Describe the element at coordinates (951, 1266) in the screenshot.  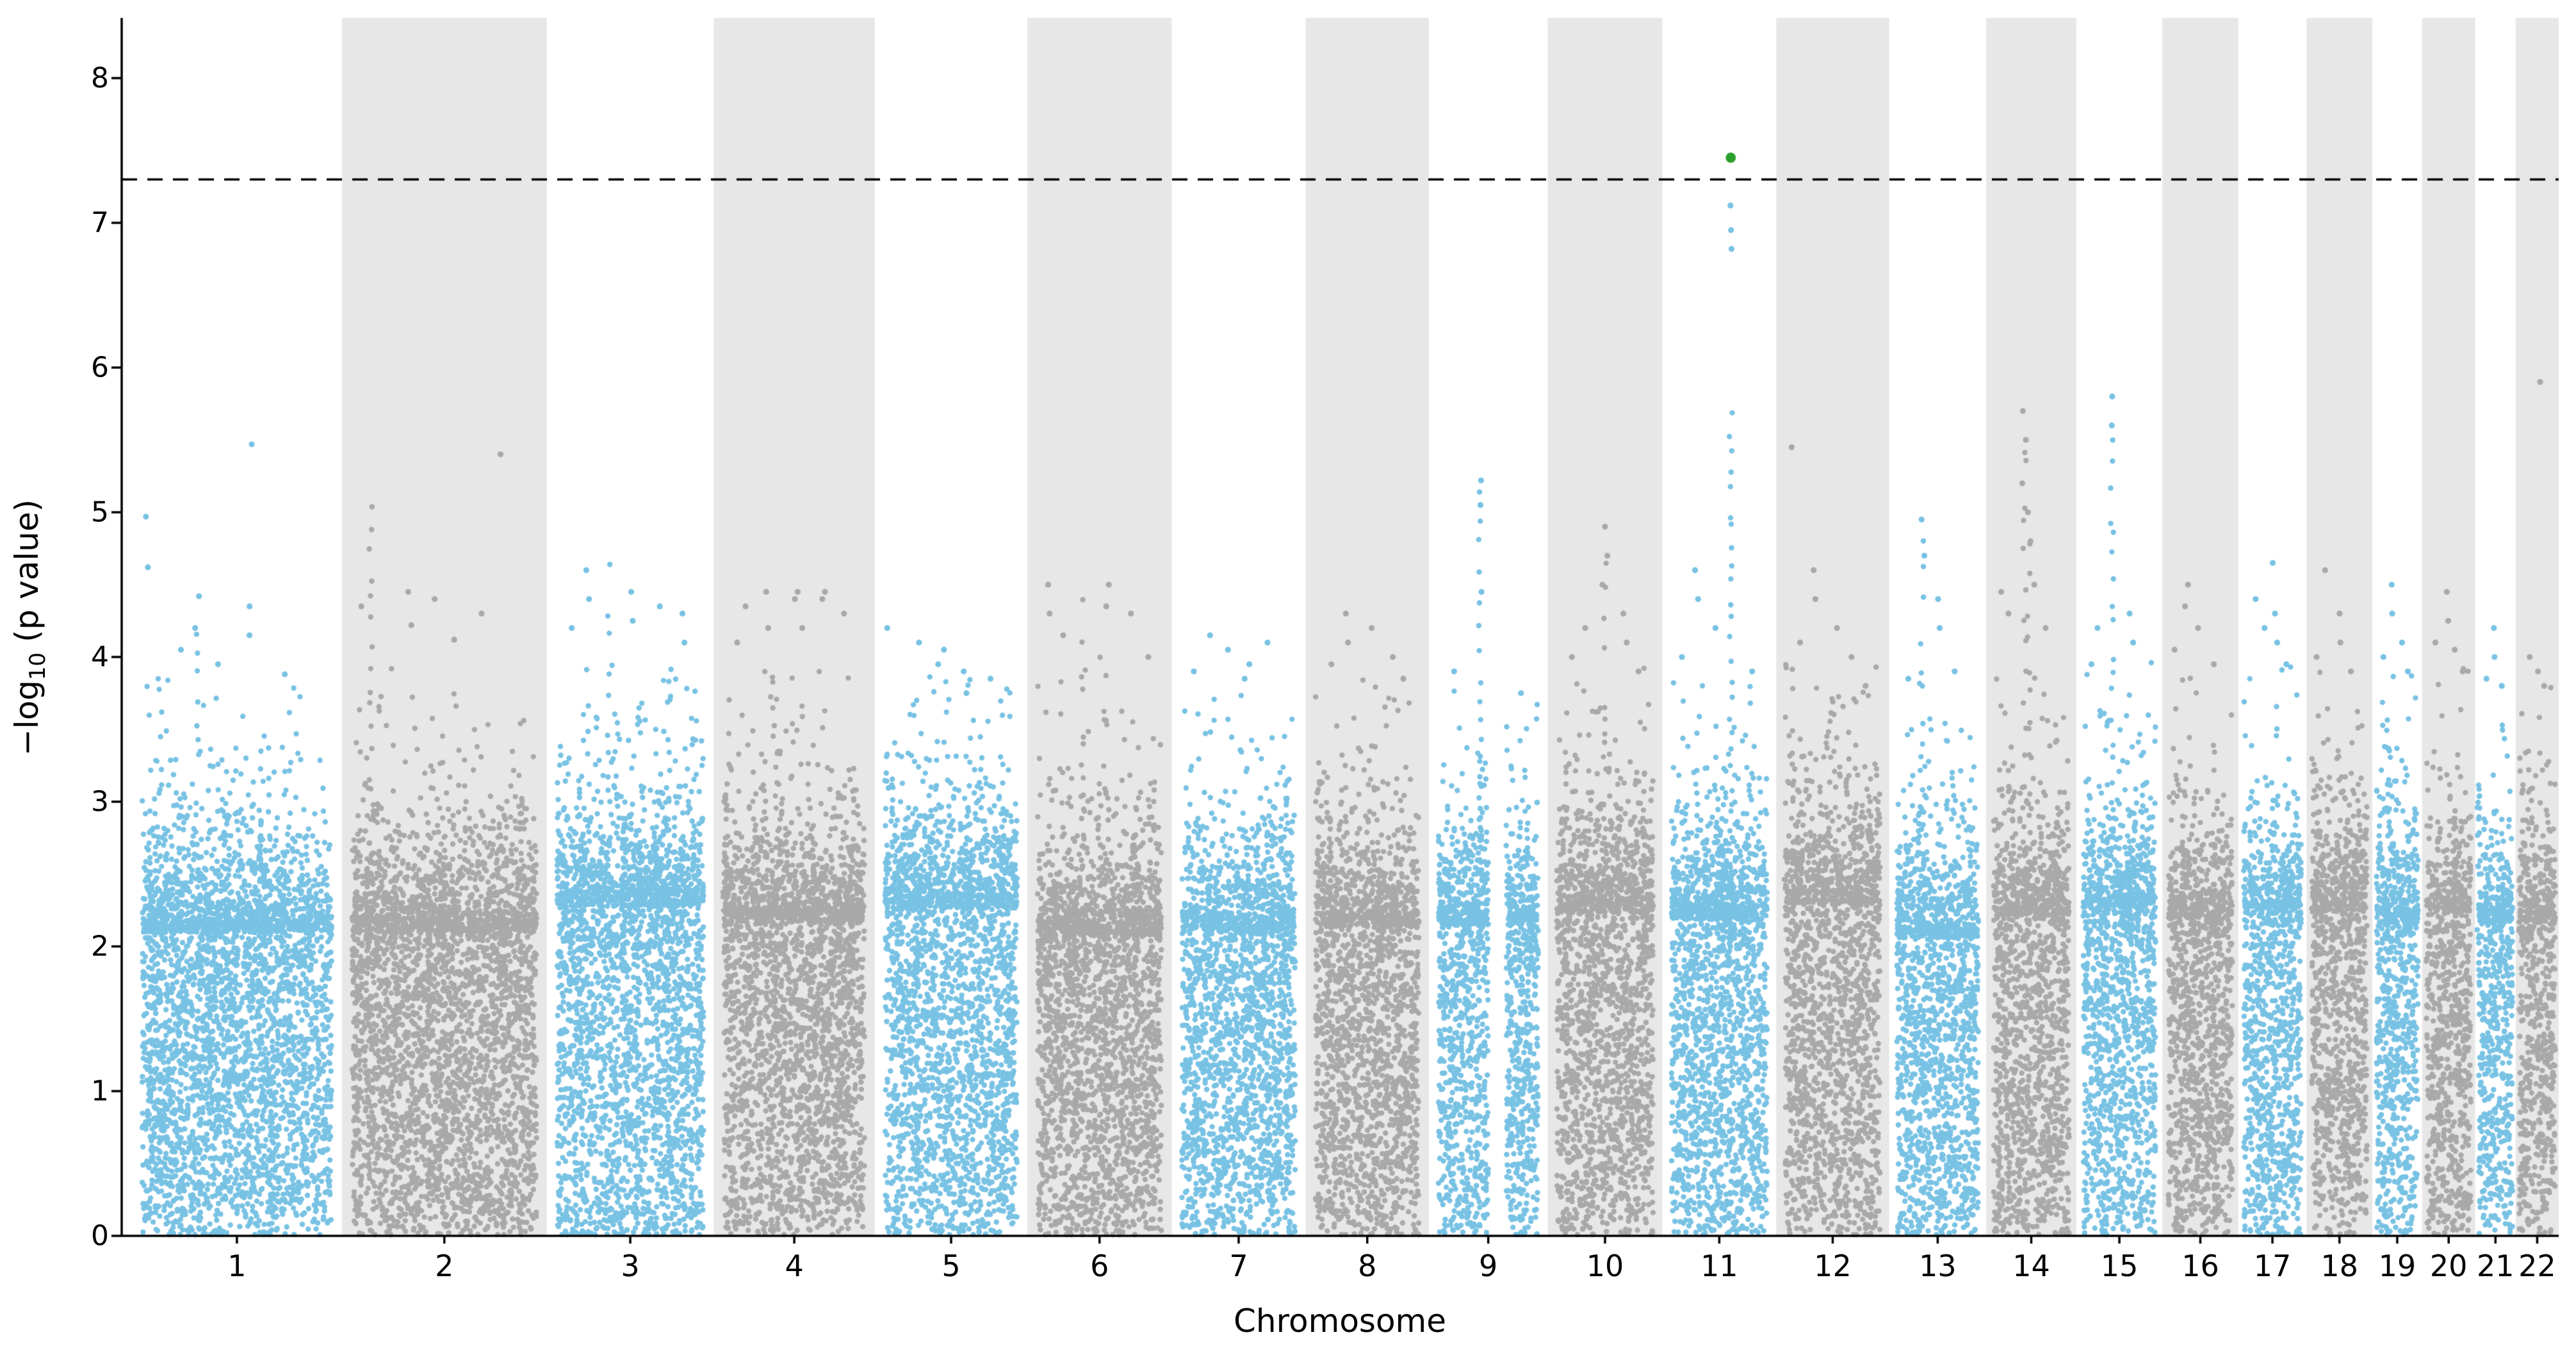
I see `x-tick-label-chromosome-5: 5` at that location.